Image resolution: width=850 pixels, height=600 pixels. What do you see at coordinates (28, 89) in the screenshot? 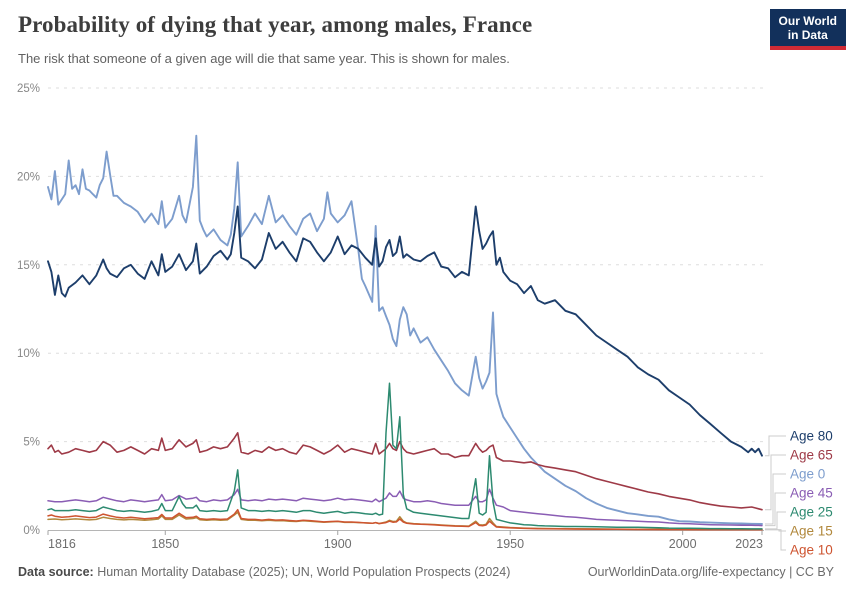
I see `y-axis-label-25%: 25%` at bounding box center [28, 89].